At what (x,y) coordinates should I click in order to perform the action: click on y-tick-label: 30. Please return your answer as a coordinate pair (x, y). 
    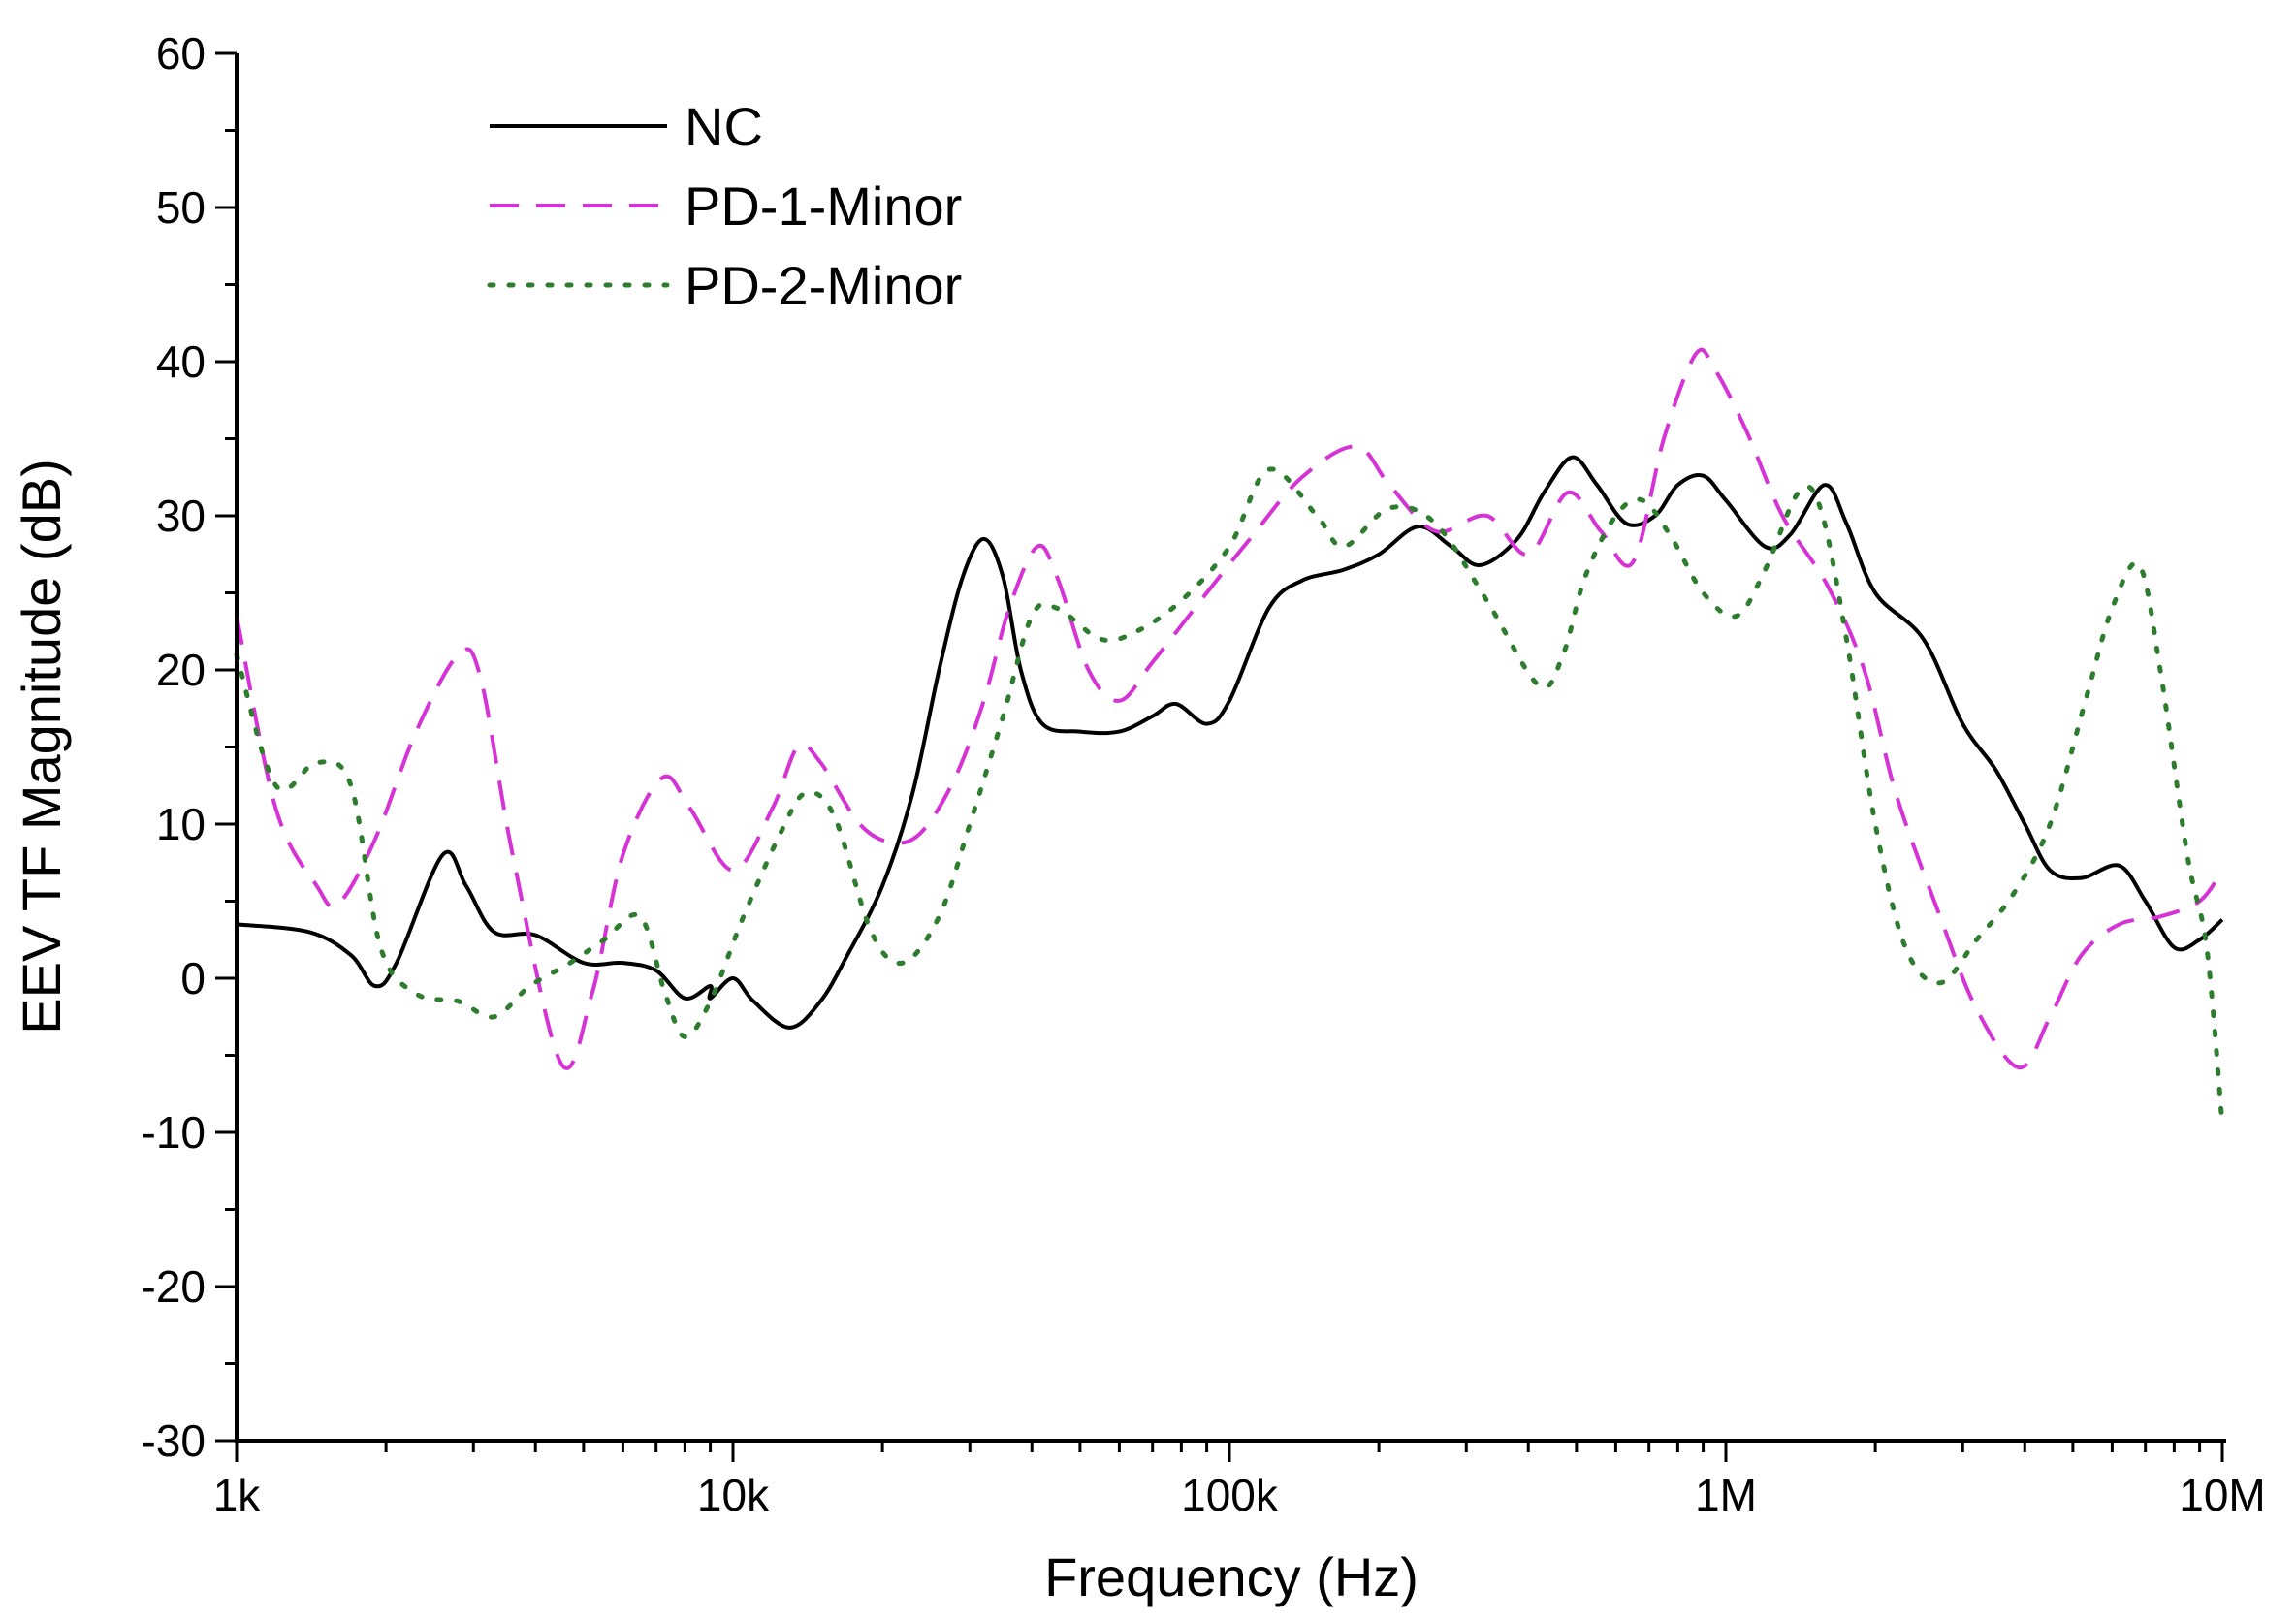
    Looking at the image, I should click on (181, 516).